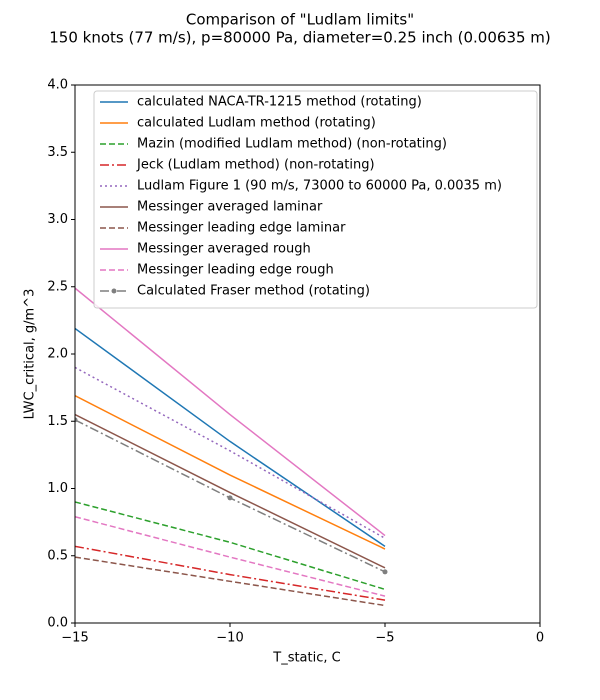 Image resolution: width=600 pixels, height=700 pixels. I want to click on legend-marker, so click(114, 291).